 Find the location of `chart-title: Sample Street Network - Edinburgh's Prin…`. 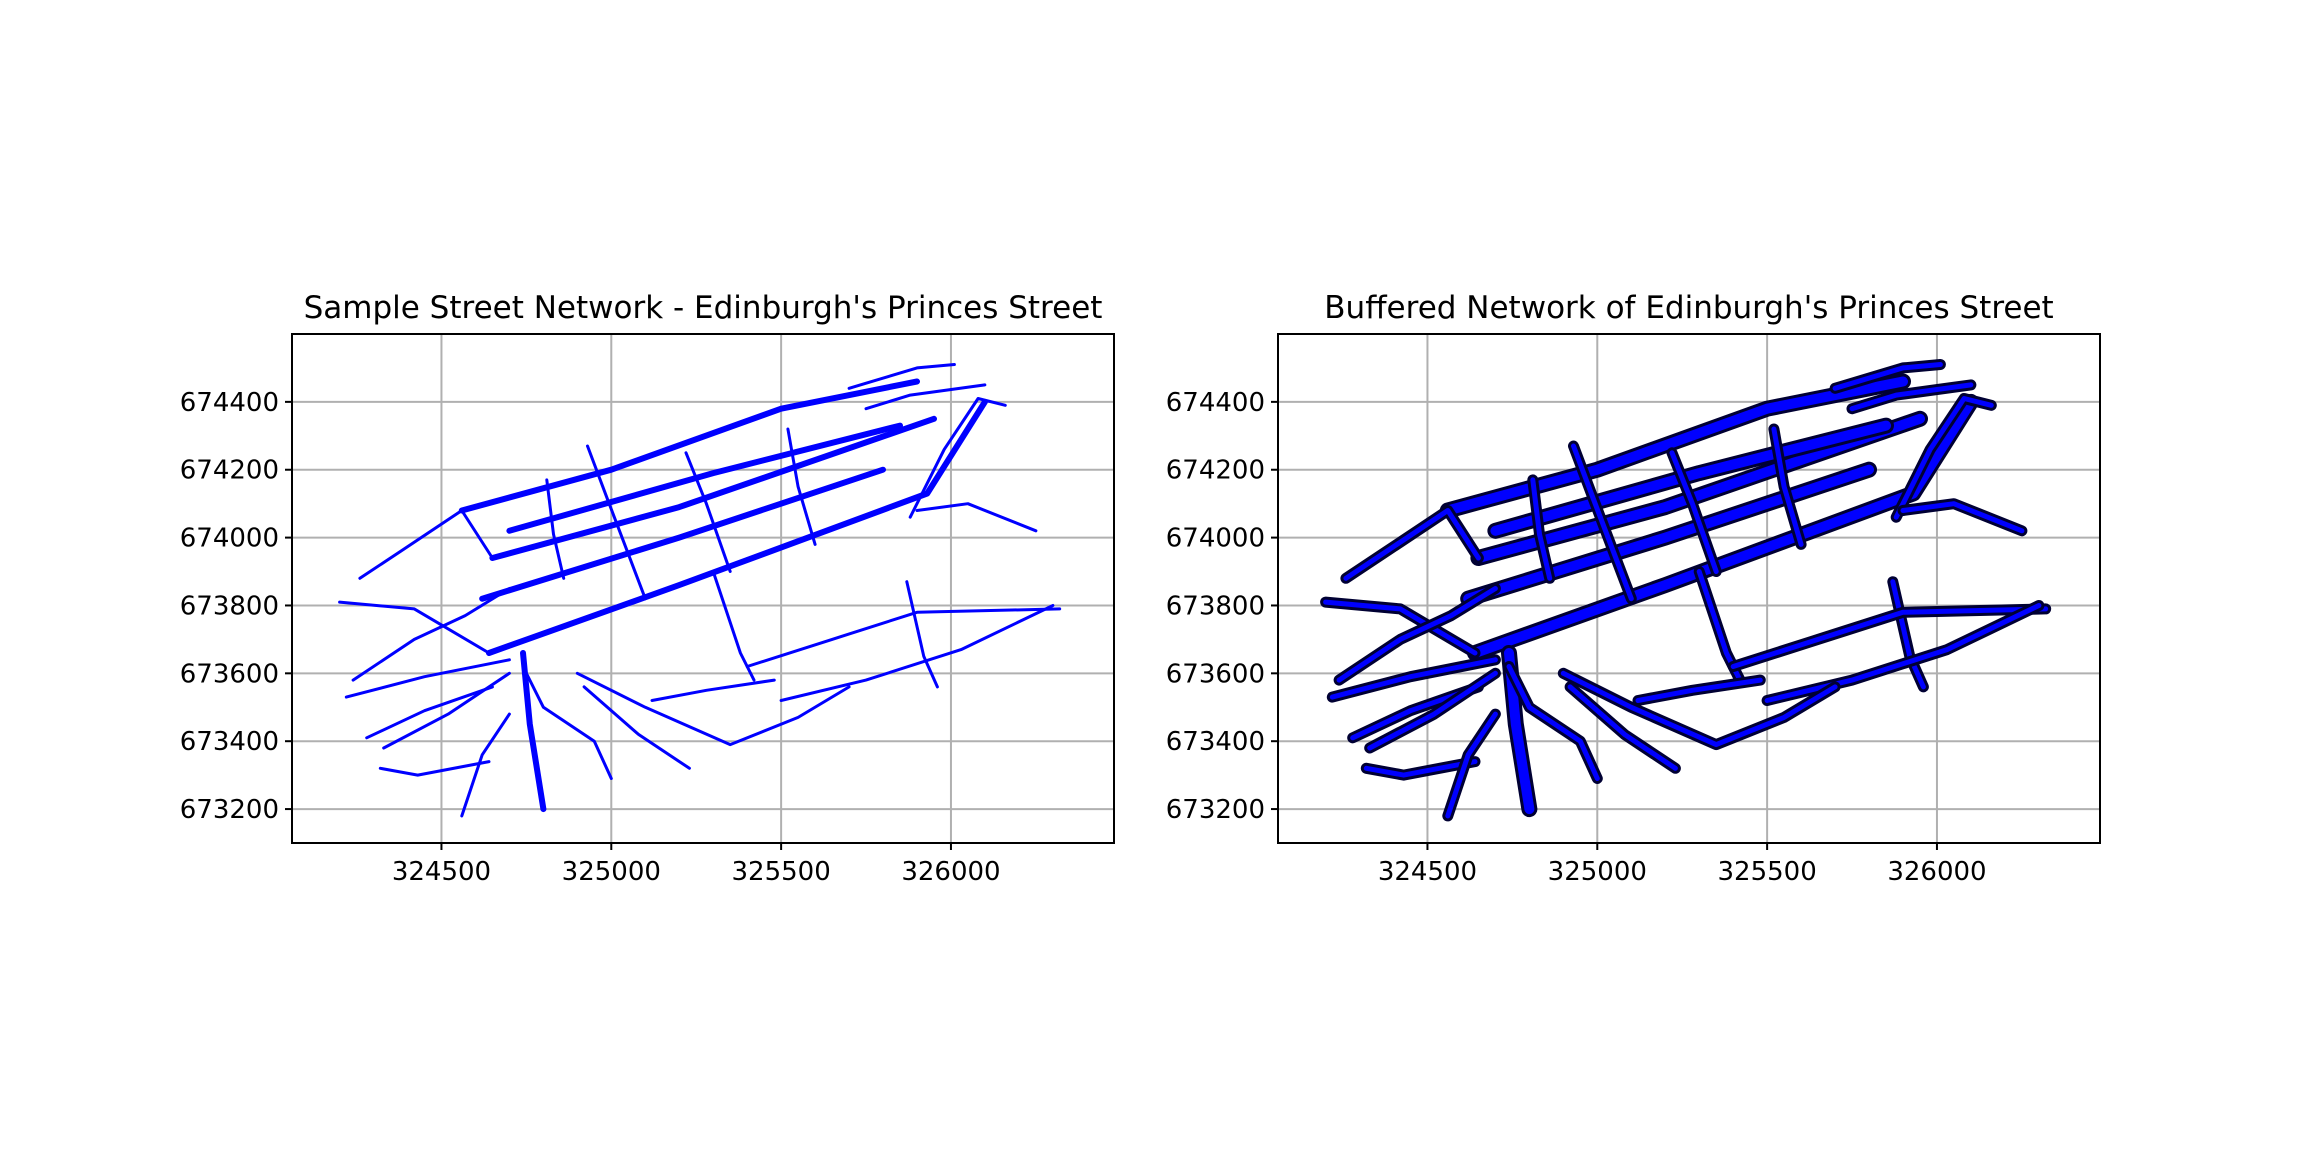

chart-title: Sample Street Network - Edinburgh's Prin… is located at coordinates (703, 308).